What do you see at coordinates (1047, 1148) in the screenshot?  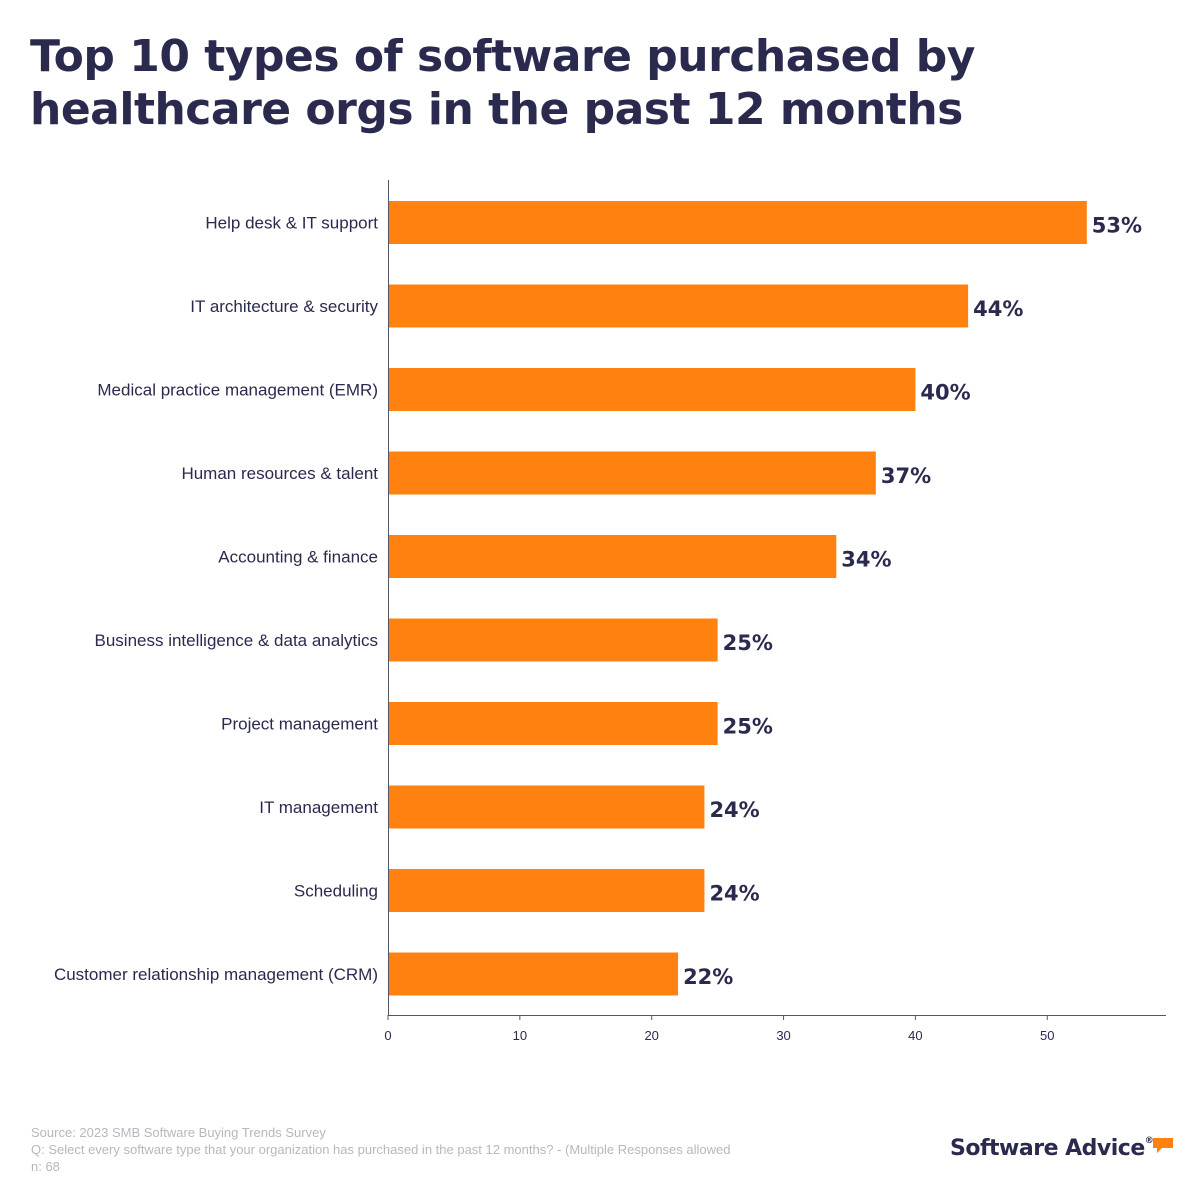 I see `logo-name: Software Advice` at bounding box center [1047, 1148].